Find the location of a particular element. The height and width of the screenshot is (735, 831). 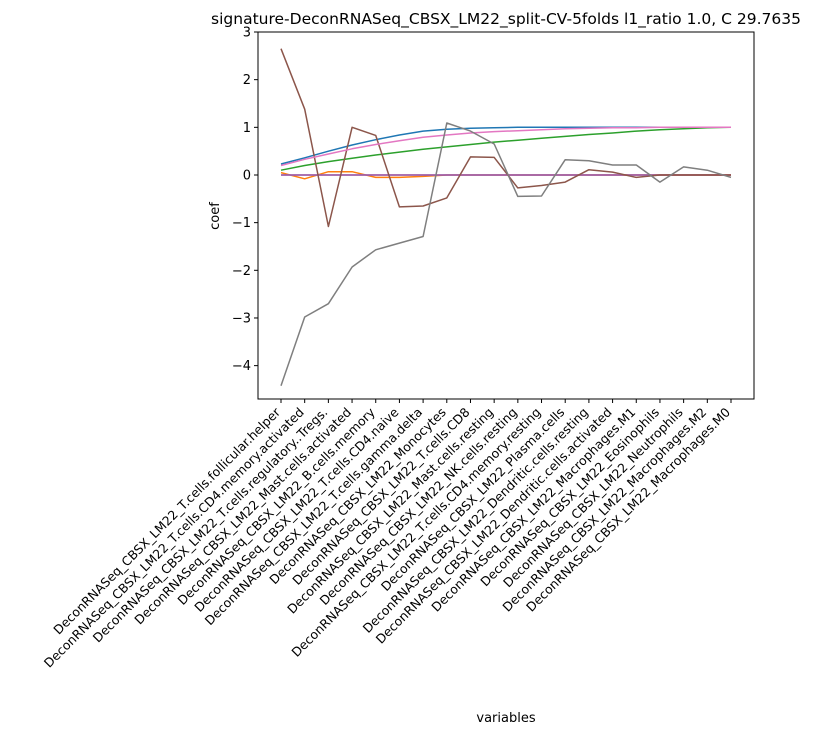

y-tick-label: −4 is located at coordinates (241, 366).